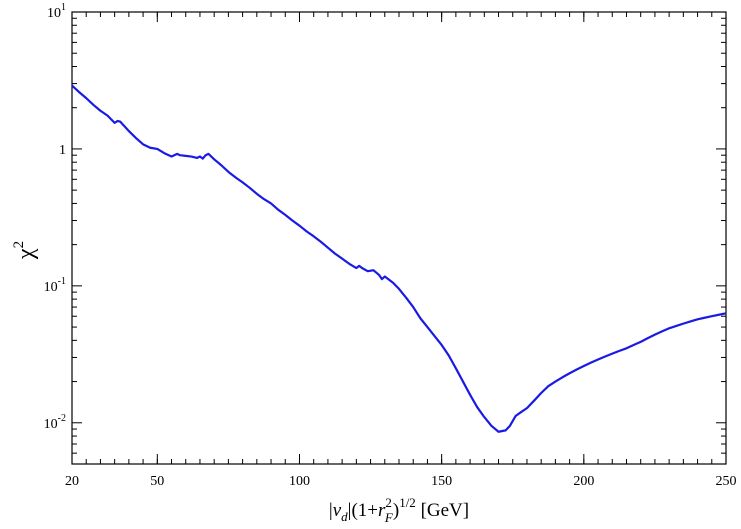 Image resolution: width=741 pixels, height=529 pixels. Describe the element at coordinates (331, 510) in the screenshot. I see `x-label-pipe-left: |` at that location.